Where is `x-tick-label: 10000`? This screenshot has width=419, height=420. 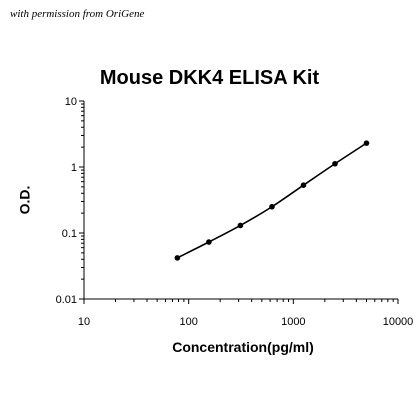
x-tick-label: 10000 is located at coordinates (398, 322).